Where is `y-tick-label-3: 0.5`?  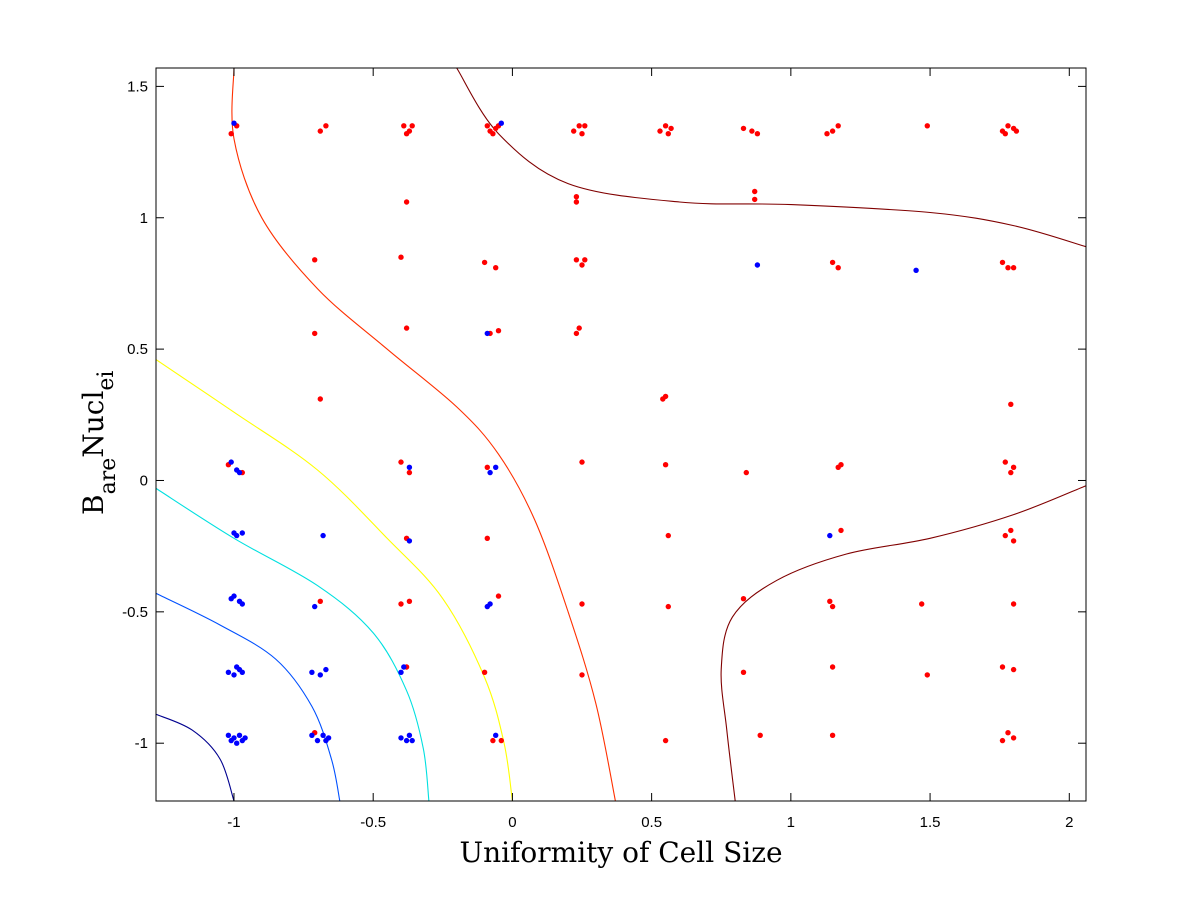 y-tick-label-3: 0.5 is located at coordinates (137, 349).